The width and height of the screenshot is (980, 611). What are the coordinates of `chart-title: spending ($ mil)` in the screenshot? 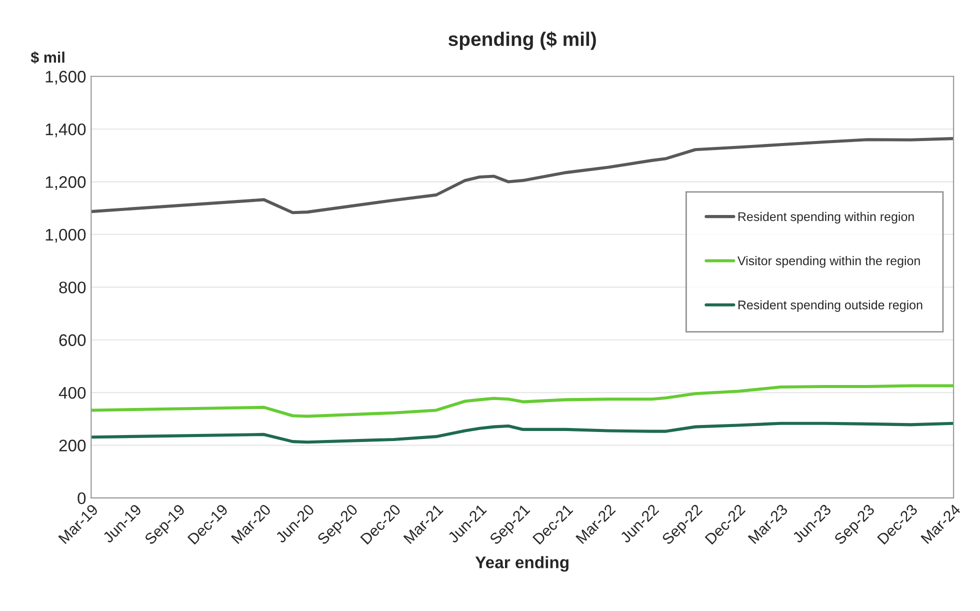 It's located at (522, 40).